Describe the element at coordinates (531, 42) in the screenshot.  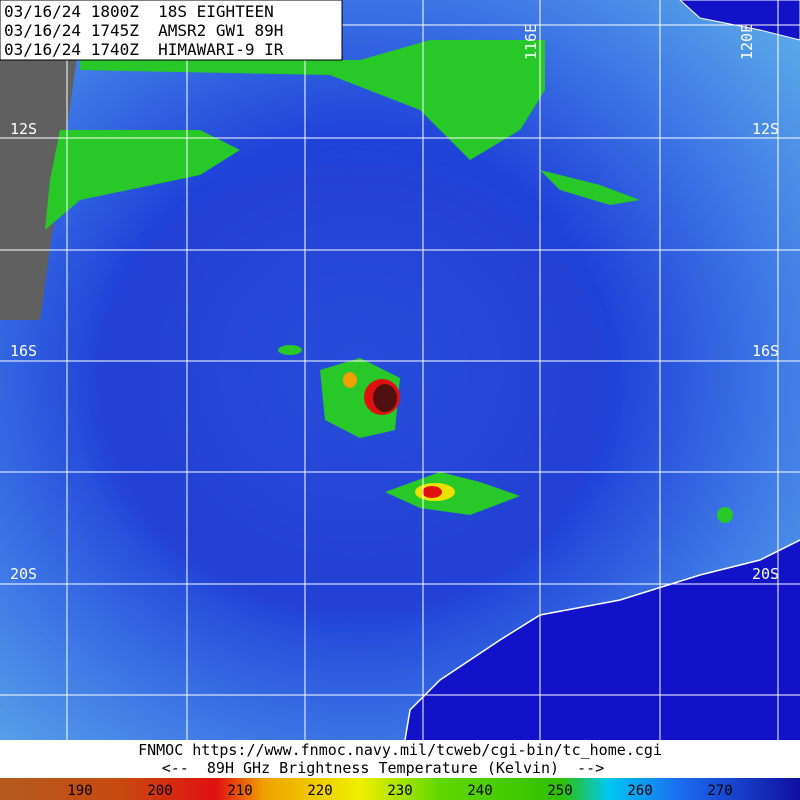
I see `lon-label: 116E` at that location.